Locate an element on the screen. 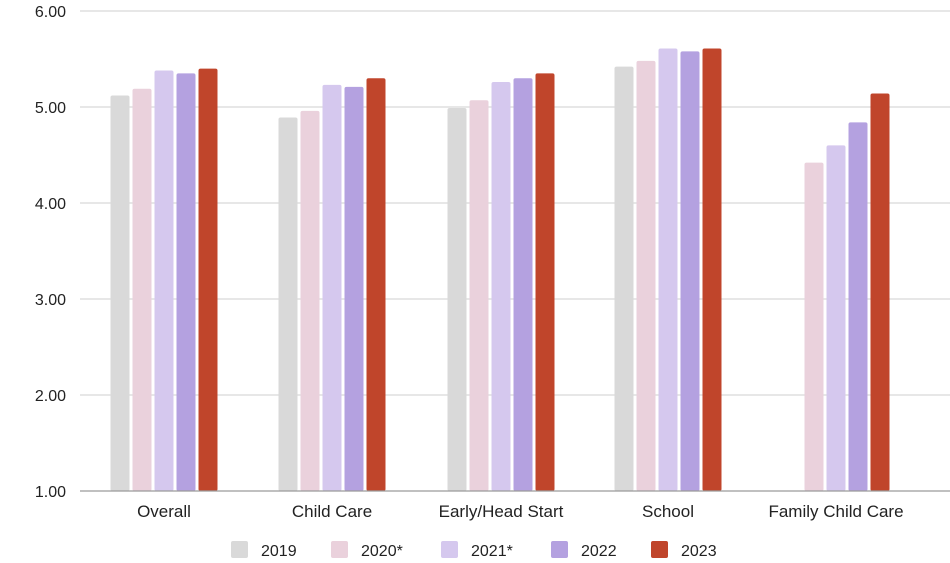  y-tick-label: 5.00 is located at coordinates (50, 108).